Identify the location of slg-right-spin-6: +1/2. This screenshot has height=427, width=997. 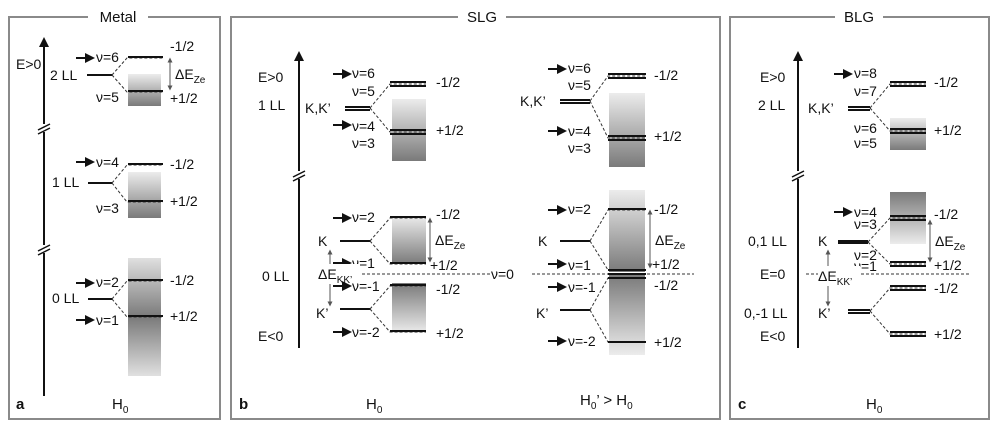
(668, 342).